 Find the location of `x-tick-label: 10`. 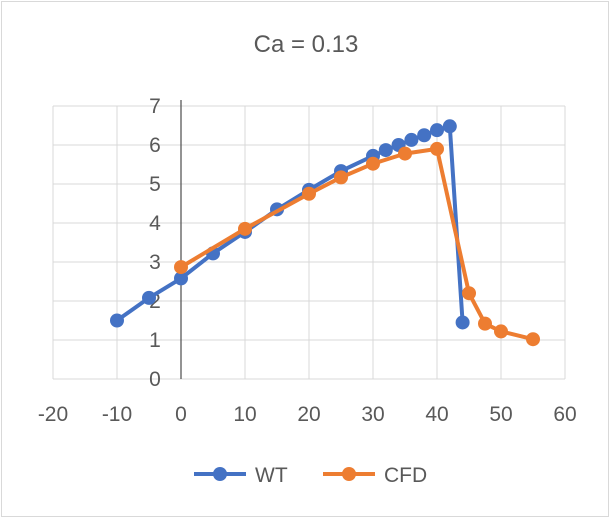

x-tick-label: 10 is located at coordinates (244, 414).